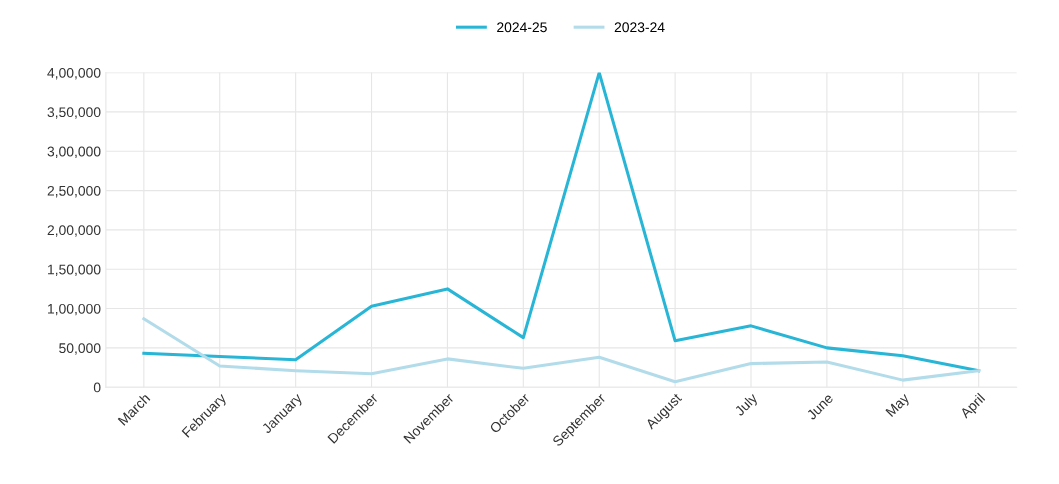 The image size is (1059, 484). Describe the element at coordinates (74, 113) in the screenshot. I see `y-tick-label: 3,50,000` at that location.